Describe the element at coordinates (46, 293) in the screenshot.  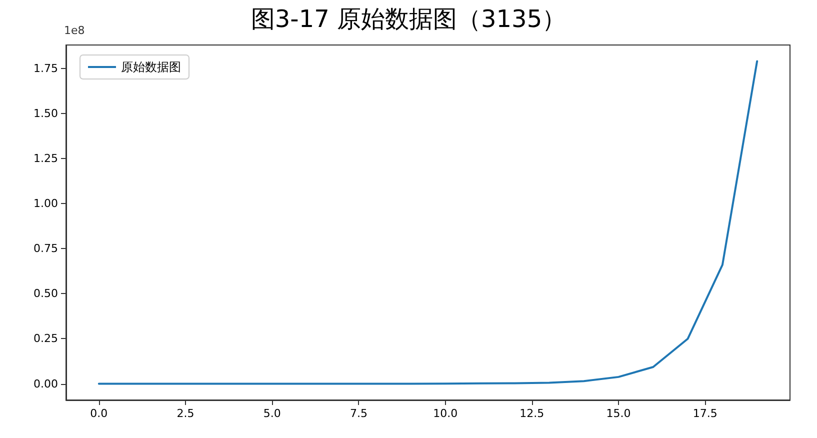
I see `y-tick-label: 0.50` at that location.